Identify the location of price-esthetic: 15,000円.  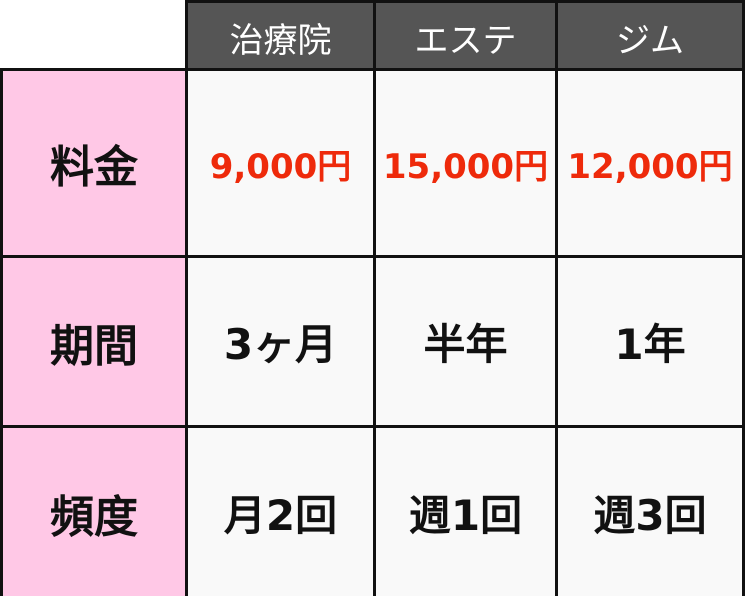
(465, 163).